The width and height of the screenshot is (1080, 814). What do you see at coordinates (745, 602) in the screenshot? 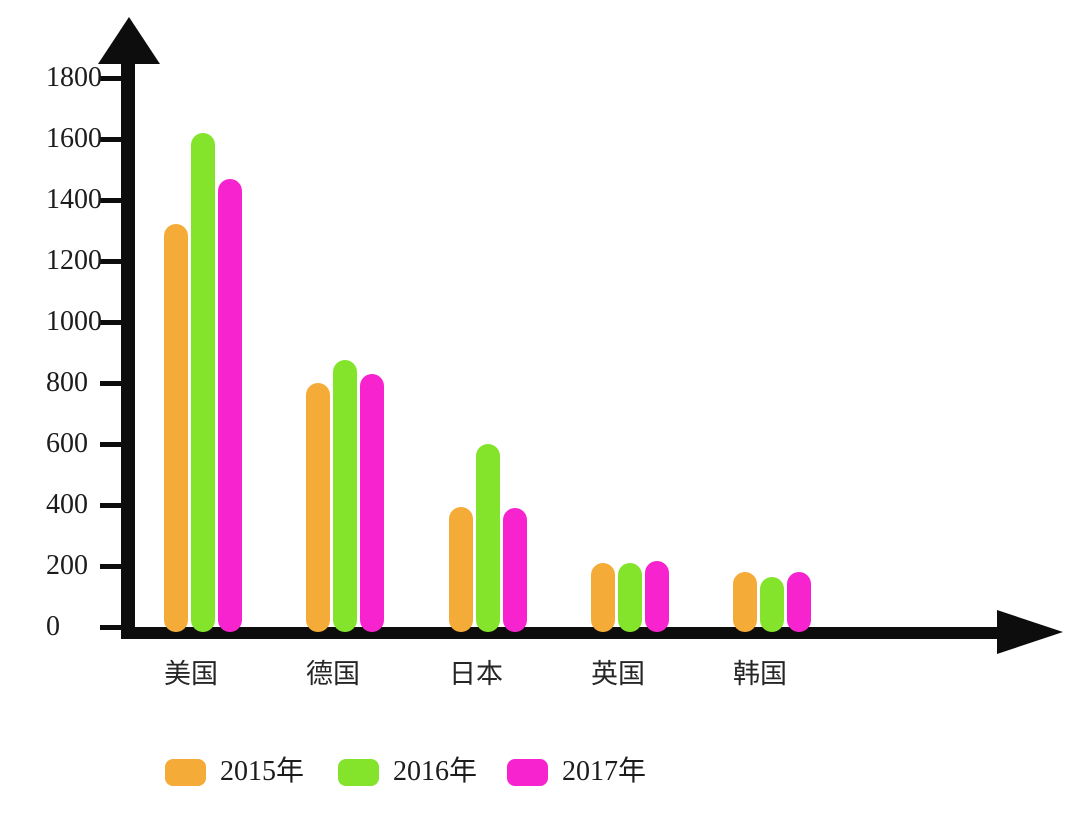
I see `bar-korea-2015` at bounding box center [745, 602].